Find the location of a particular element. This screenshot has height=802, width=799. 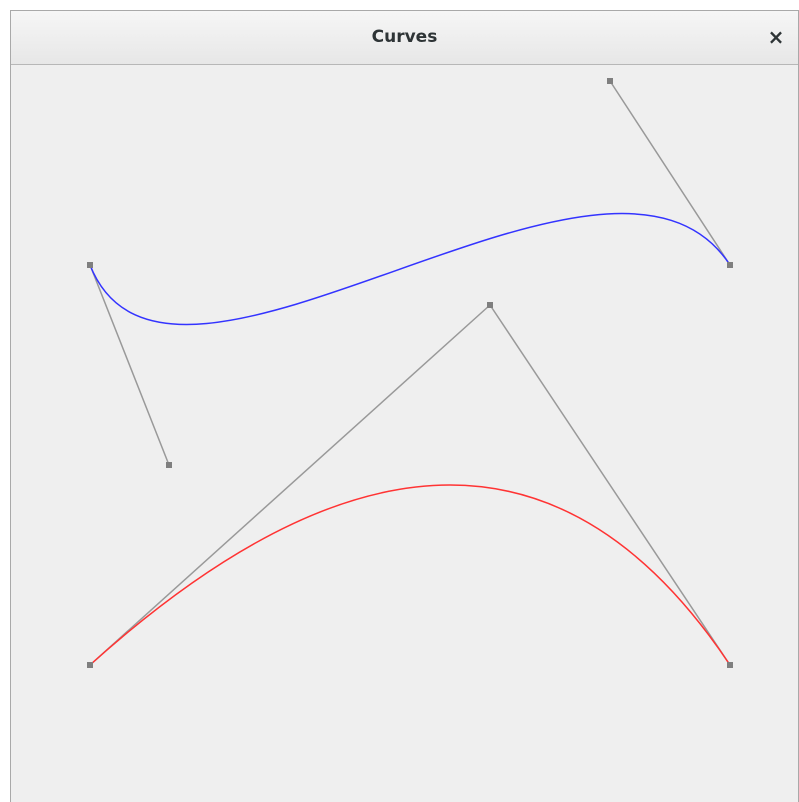

quadratic-end-handle is located at coordinates (730, 665).